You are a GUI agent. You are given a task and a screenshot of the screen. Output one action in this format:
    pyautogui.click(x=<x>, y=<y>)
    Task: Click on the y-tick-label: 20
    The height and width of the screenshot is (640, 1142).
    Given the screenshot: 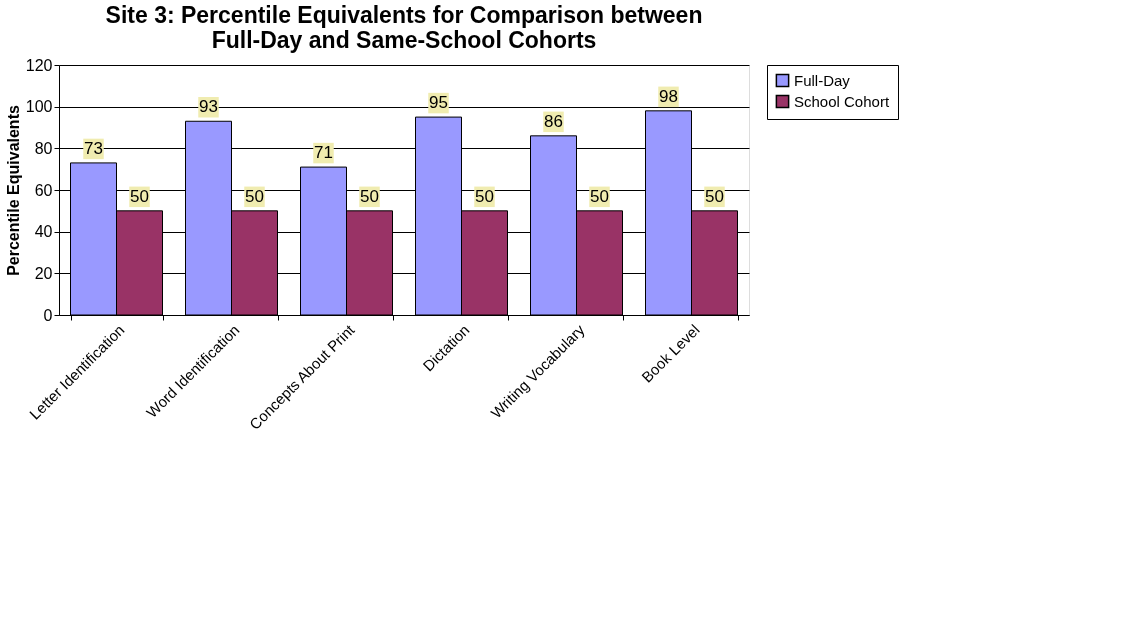 What is the action you would take?
    pyautogui.click(x=43, y=273)
    